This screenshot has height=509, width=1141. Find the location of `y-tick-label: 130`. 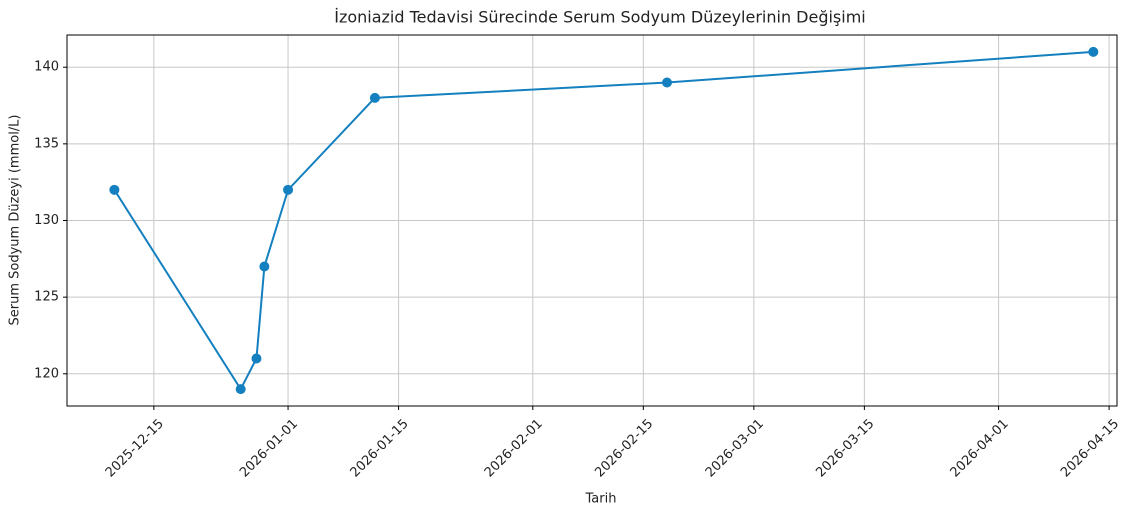

y-tick-label: 130 is located at coordinates (46, 220).